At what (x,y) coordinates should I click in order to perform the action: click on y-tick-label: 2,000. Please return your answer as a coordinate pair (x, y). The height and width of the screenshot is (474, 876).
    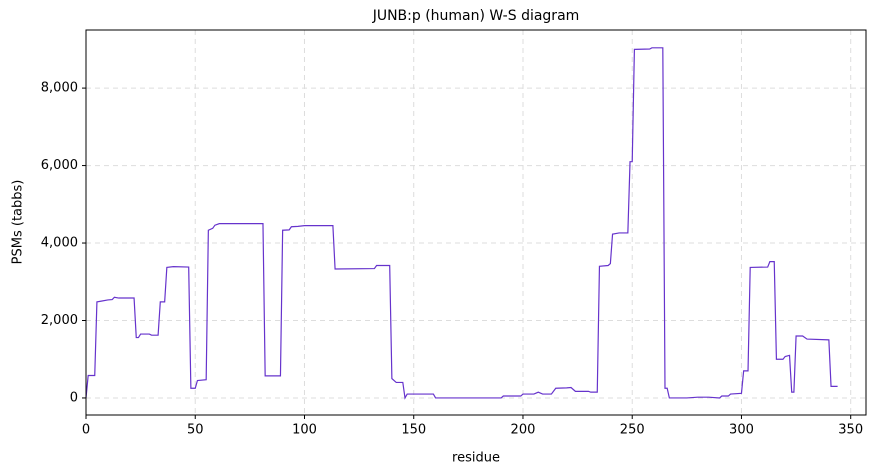
    Looking at the image, I should click on (59, 320).